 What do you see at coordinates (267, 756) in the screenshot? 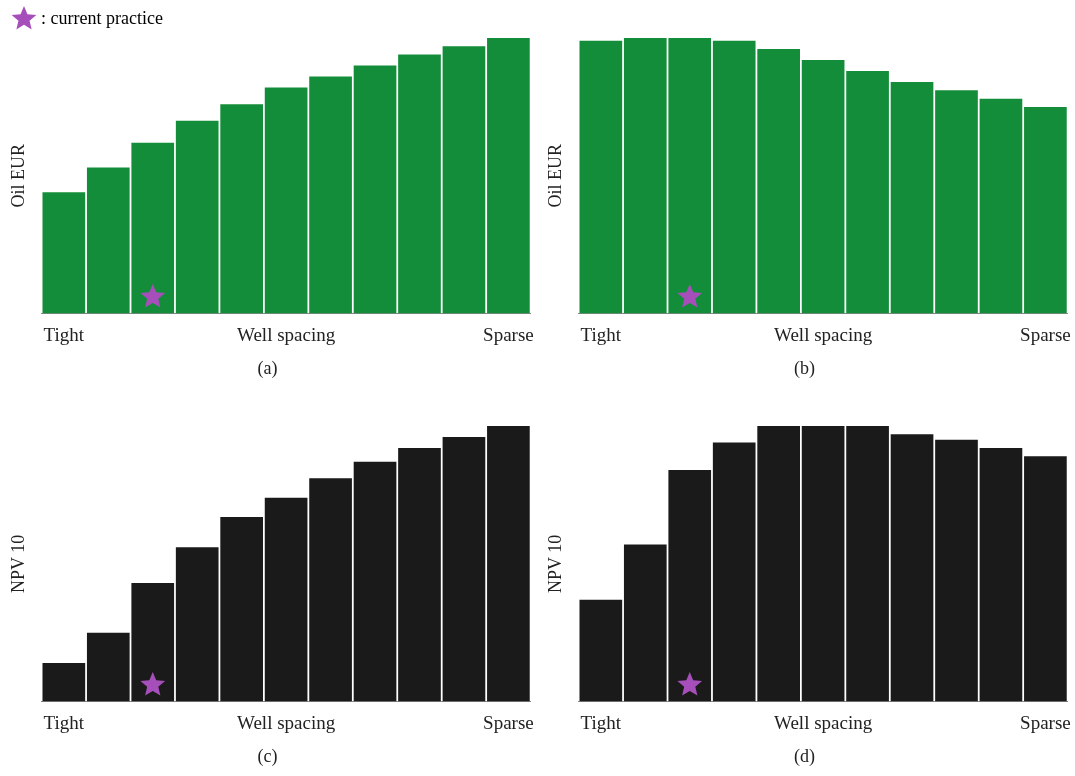
I see `text: (c)` at bounding box center [267, 756].